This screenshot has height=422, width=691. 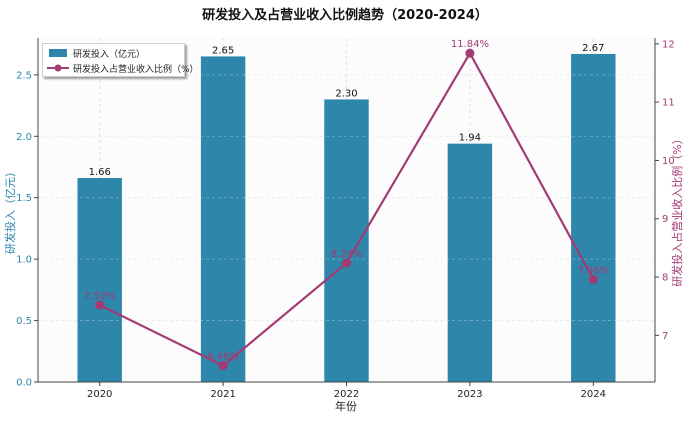 What do you see at coordinates (470, 44) in the screenshot?
I see `ratio-value-label-2023: 11.84%` at bounding box center [470, 44].